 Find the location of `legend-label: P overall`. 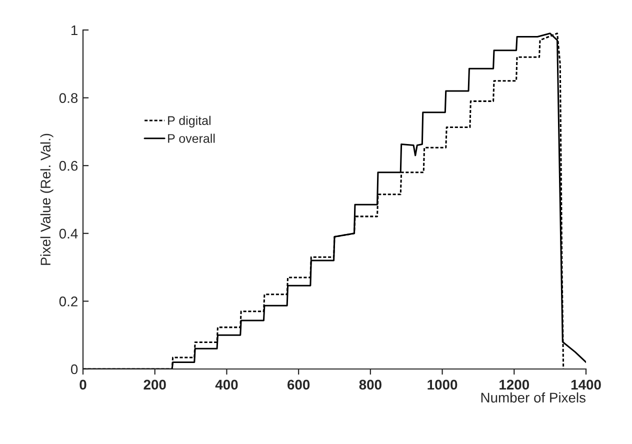

legend-label: P overall is located at coordinates (191, 138).